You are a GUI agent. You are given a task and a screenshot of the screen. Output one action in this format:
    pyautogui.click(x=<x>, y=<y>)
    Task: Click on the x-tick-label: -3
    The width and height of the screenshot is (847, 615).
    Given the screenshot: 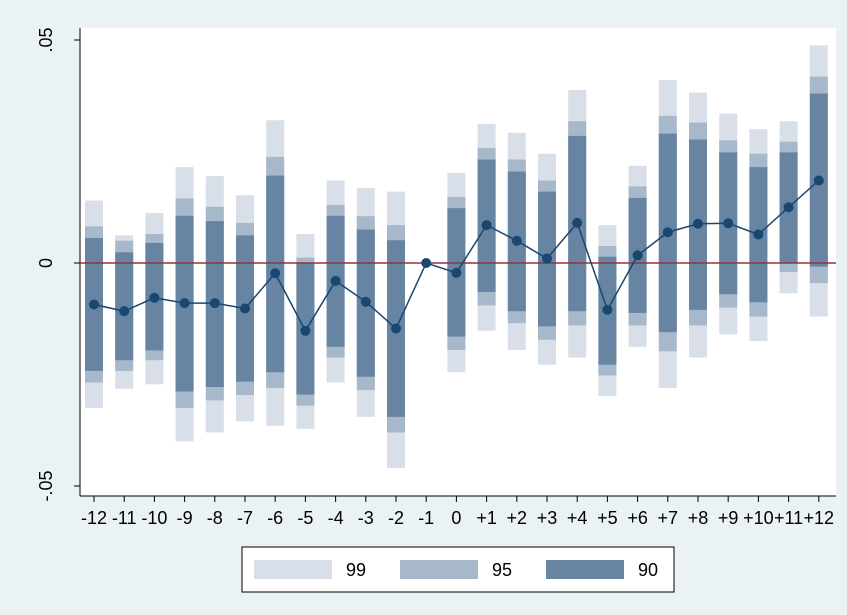 What is the action you would take?
    pyautogui.click(x=366, y=518)
    